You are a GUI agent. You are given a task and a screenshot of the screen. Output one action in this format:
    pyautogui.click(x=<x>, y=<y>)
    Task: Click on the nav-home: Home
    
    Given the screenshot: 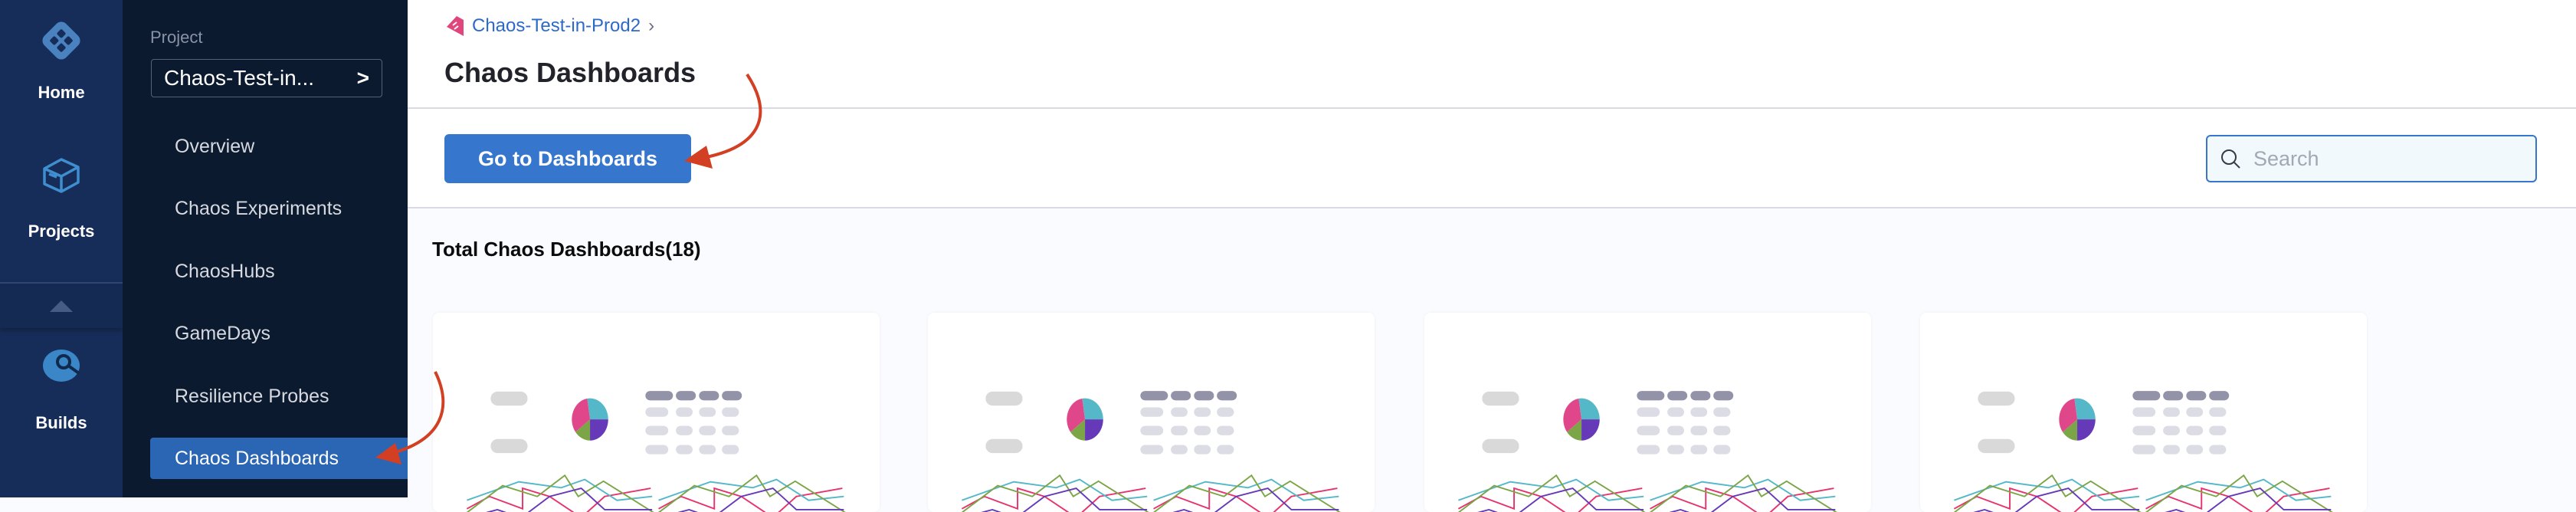 What is the action you would take?
    pyautogui.click(x=62, y=61)
    